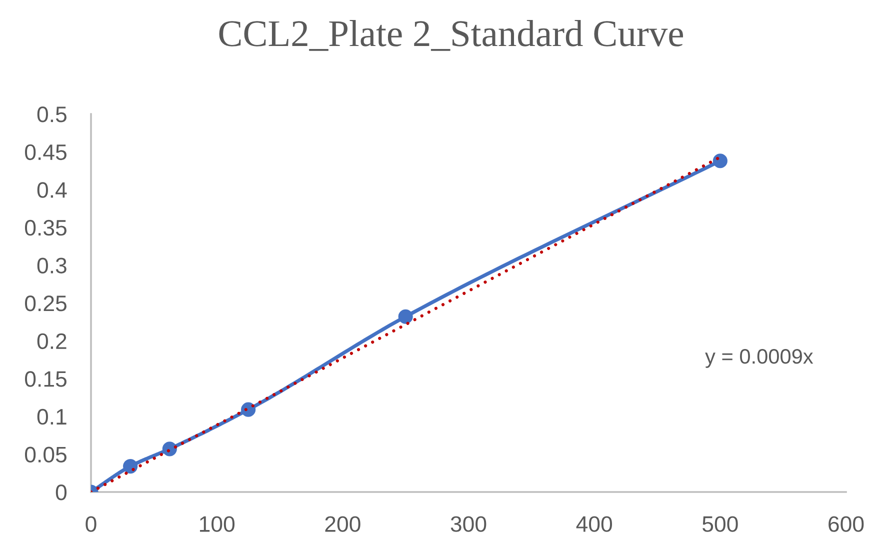  What do you see at coordinates (217, 524) in the screenshot?
I see `x-tick-label: 100` at bounding box center [217, 524].